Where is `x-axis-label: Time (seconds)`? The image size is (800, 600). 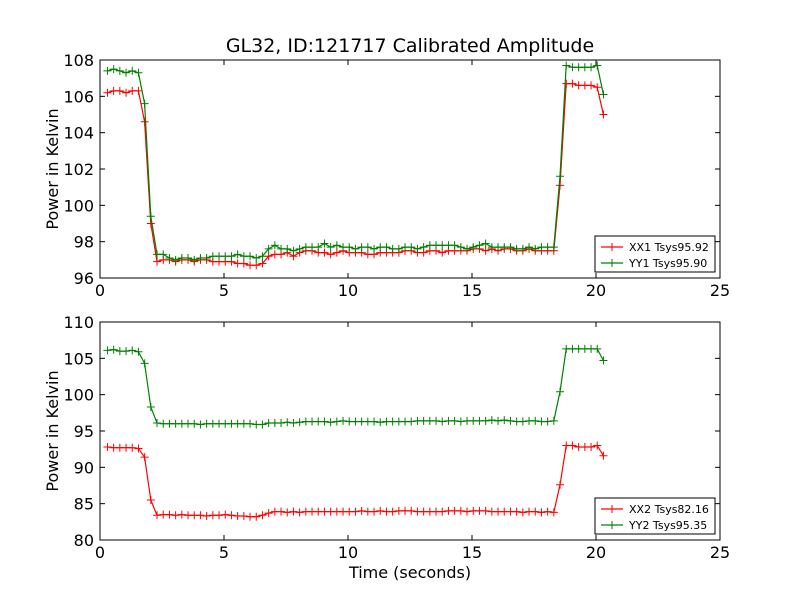 x-axis-label: Time (seconds) is located at coordinates (409, 572).